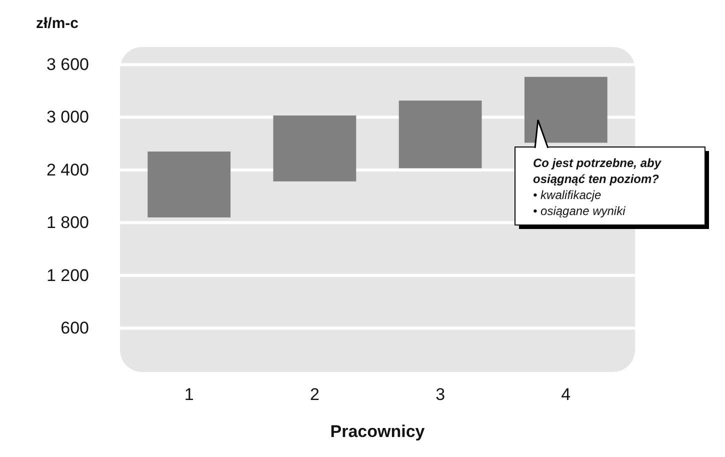  What do you see at coordinates (315, 394) in the screenshot?
I see `x-tick-label: 2` at bounding box center [315, 394].